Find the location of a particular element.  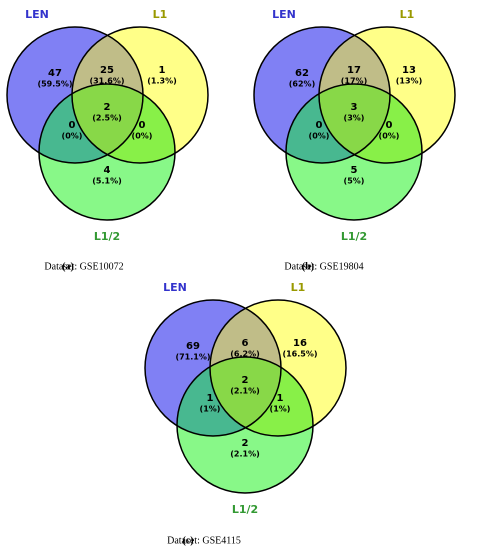

region-count: 17 is located at coordinates (354, 70).